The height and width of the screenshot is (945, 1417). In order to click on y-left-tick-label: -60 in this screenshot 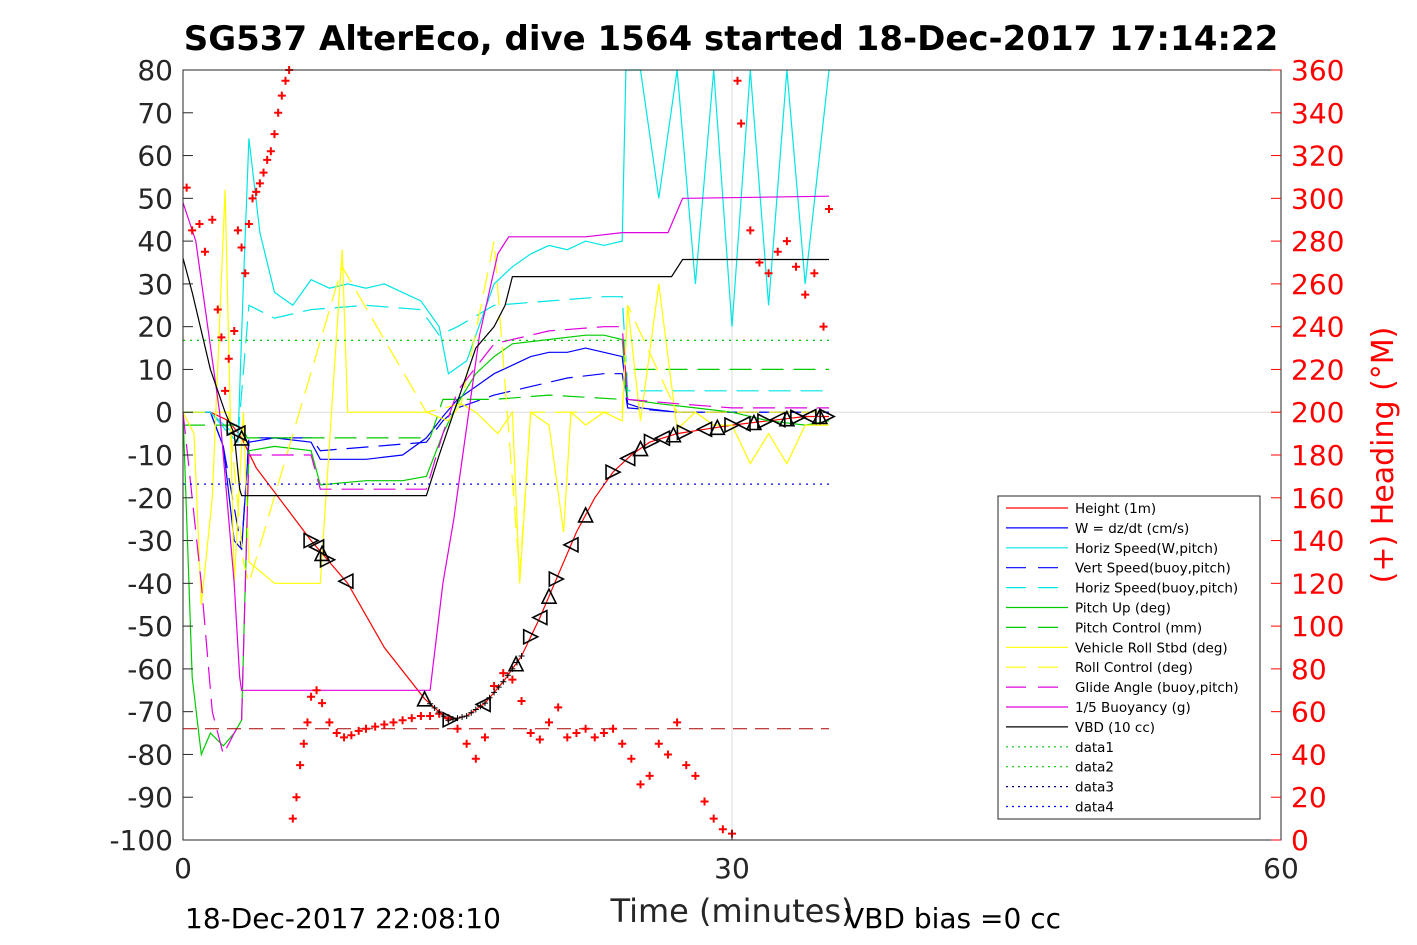, I will do `click(150, 669)`.